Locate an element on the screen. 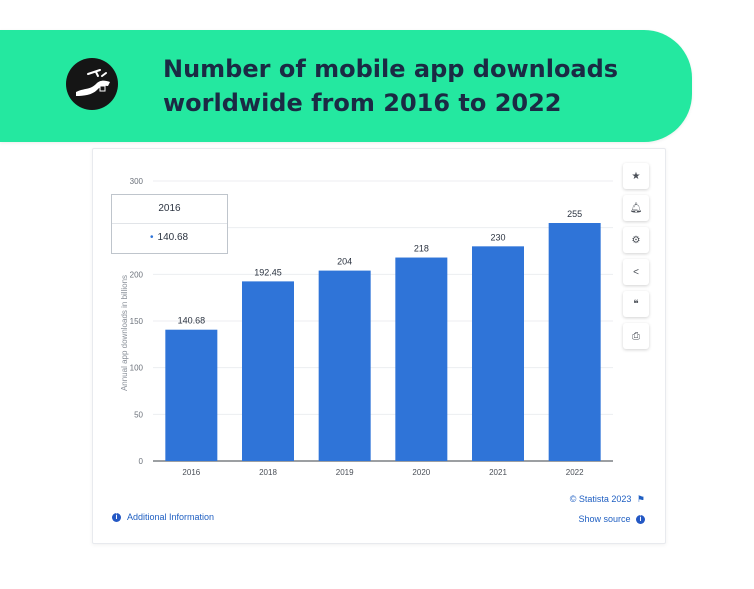 The height and width of the screenshot is (589, 754). y-tick-label: 100 is located at coordinates (137, 368).